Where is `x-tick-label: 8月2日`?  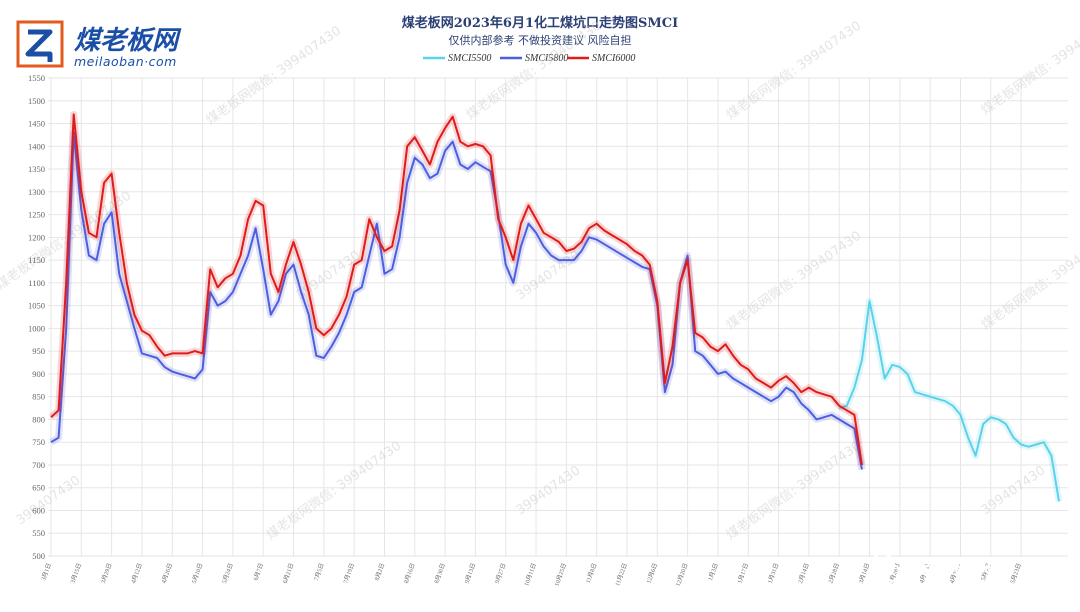
x-tick-label: 8月2日 is located at coordinates (380, 571).